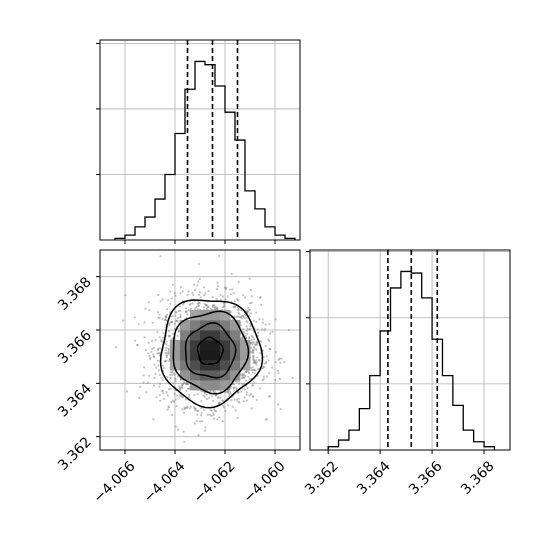 The image size is (550, 550). I want to click on contour-y-tick-label: 3.362, so click(75, 454).